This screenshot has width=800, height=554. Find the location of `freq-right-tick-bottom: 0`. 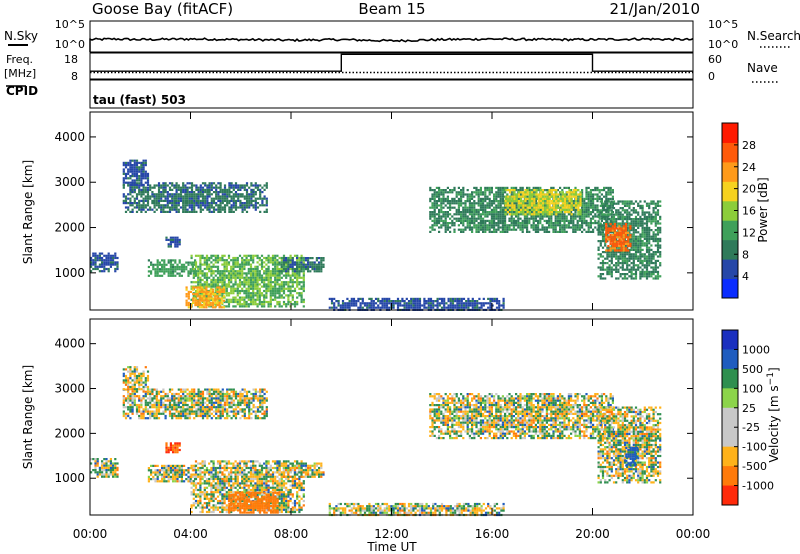

freq-right-tick-bottom: 0 is located at coordinates (711, 76).